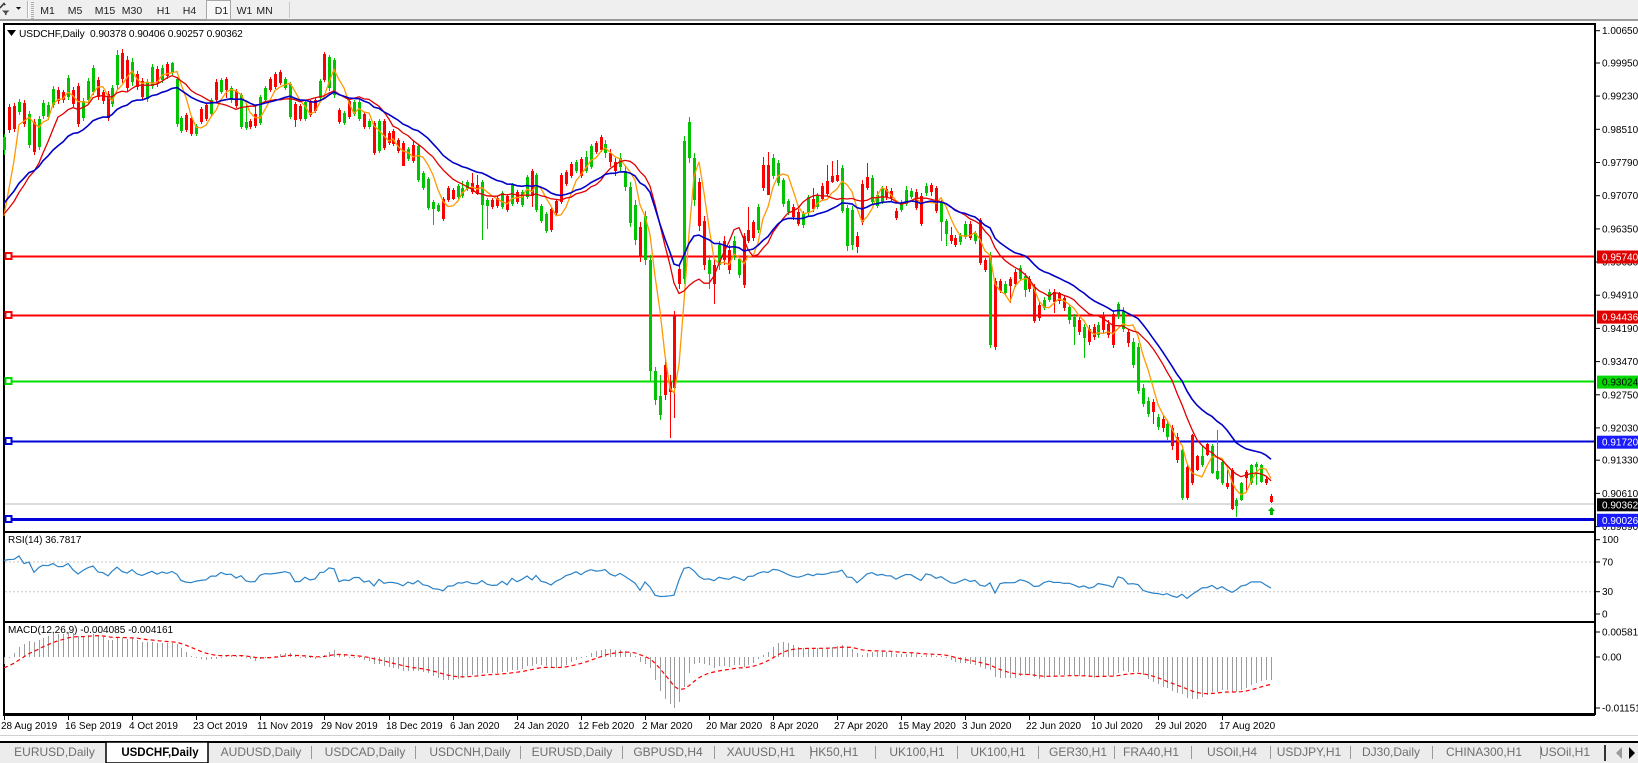 This screenshot has height=763, width=1638. I want to click on svg-text: 0.94436, so click(1620, 318).